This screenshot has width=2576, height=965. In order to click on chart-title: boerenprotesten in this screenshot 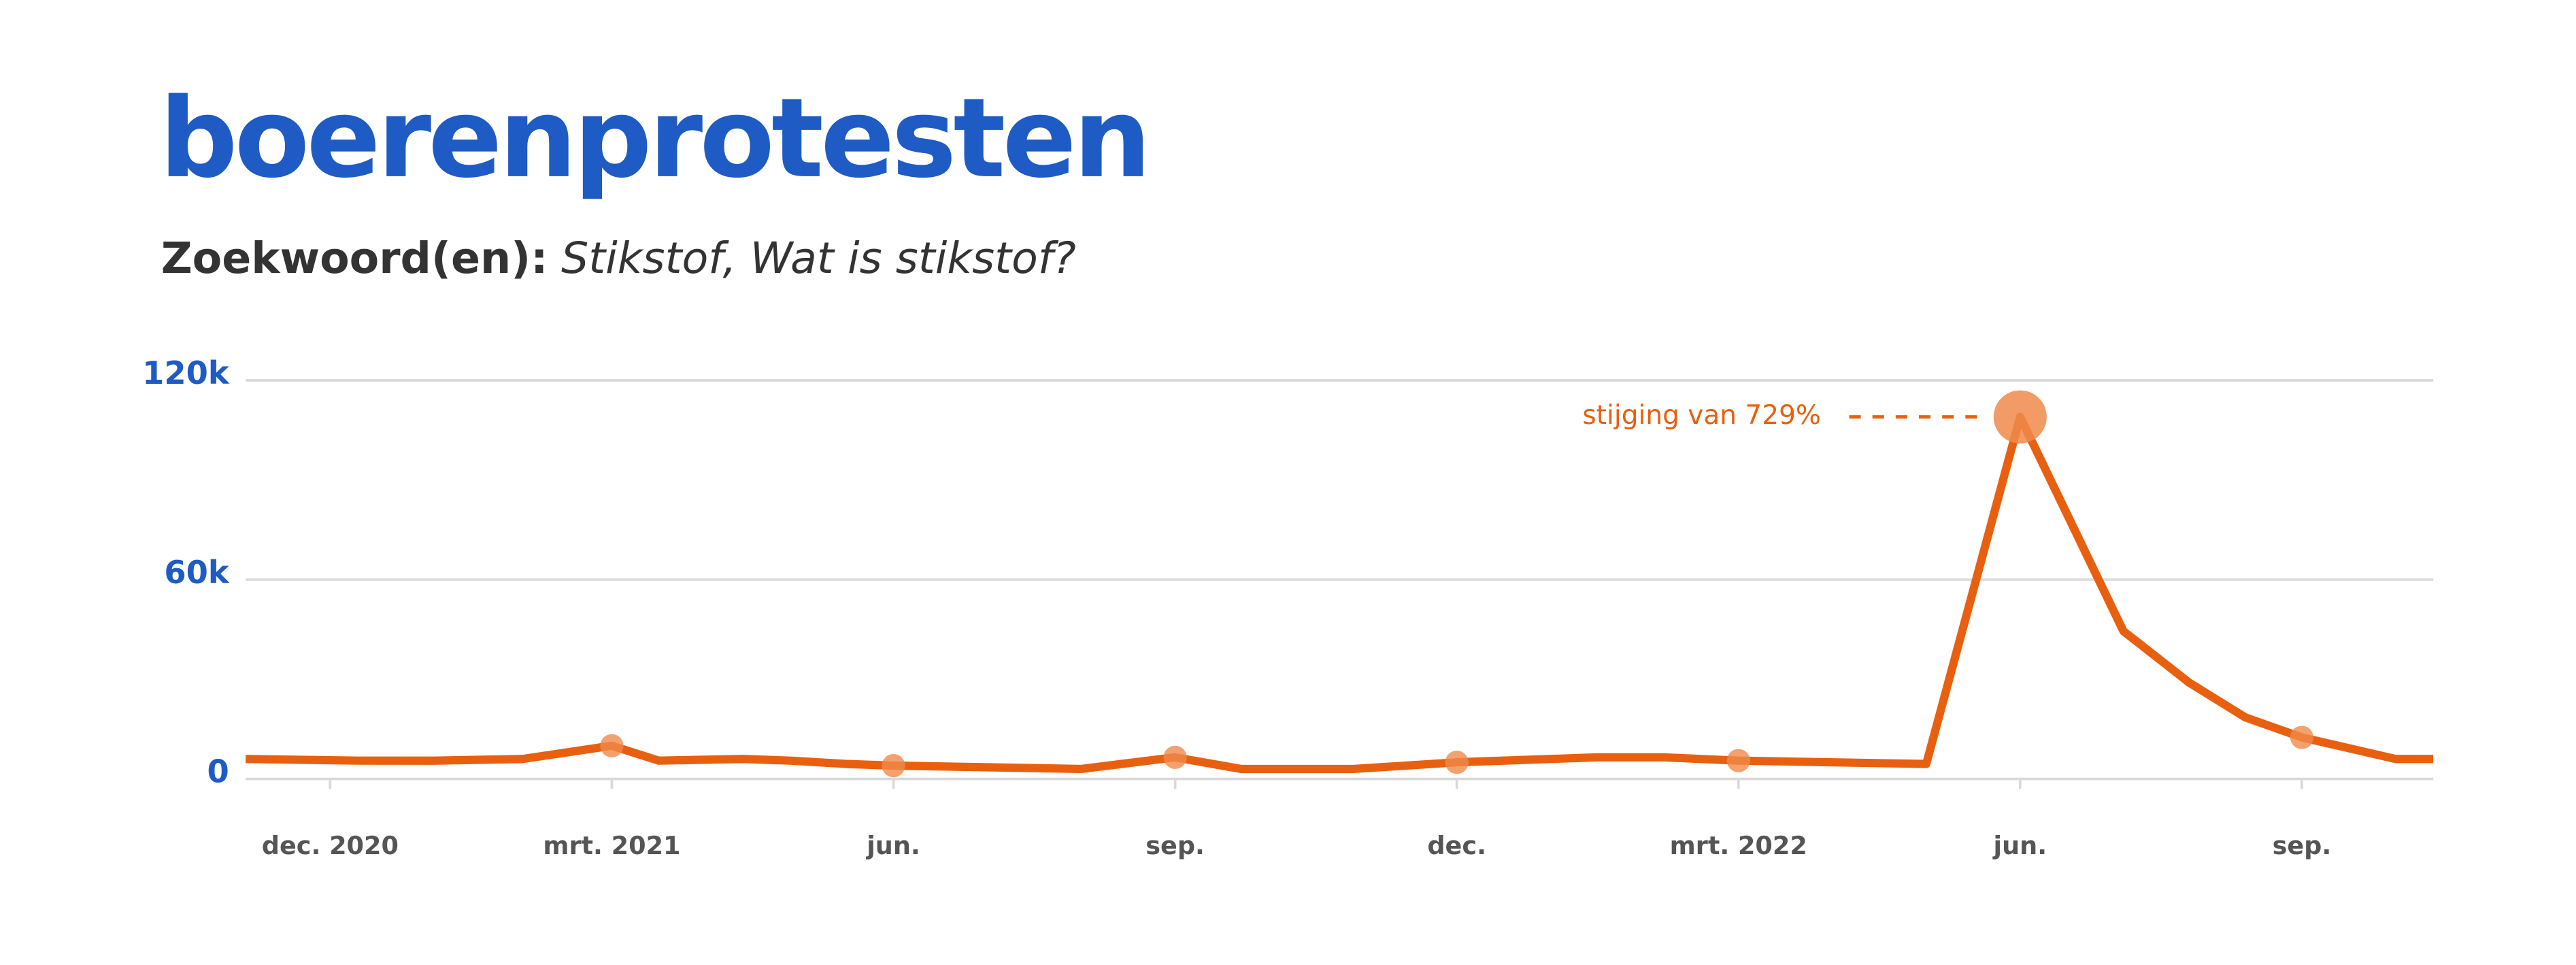, I will do `click(653, 138)`.